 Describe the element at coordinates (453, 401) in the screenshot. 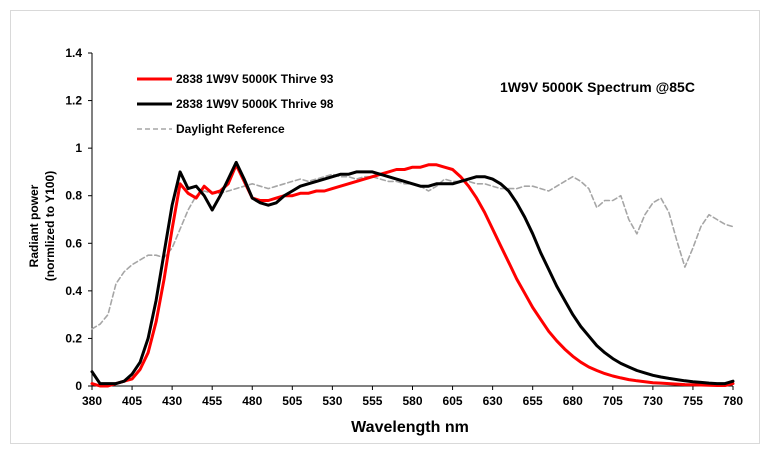

I see `x-tick-label: 605` at that location.